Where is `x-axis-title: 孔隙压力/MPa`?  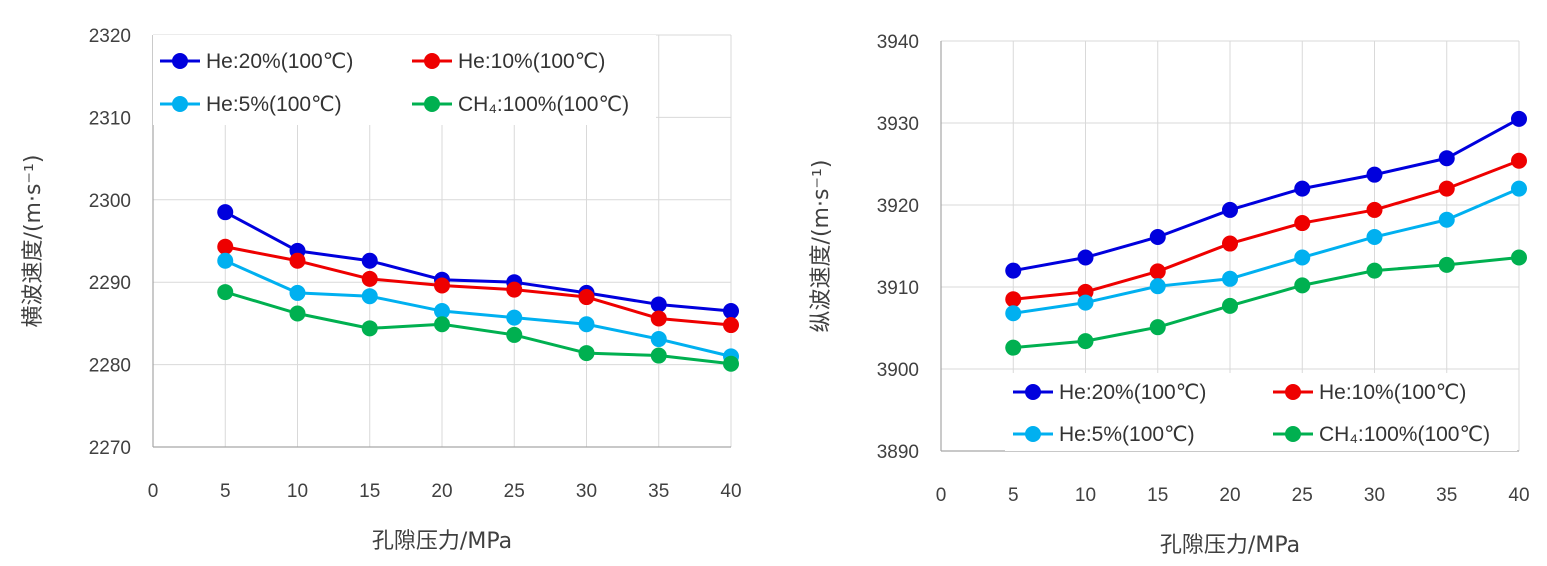 x-axis-title: 孔隙压力/MPa is located at coordinates (1230, 545).